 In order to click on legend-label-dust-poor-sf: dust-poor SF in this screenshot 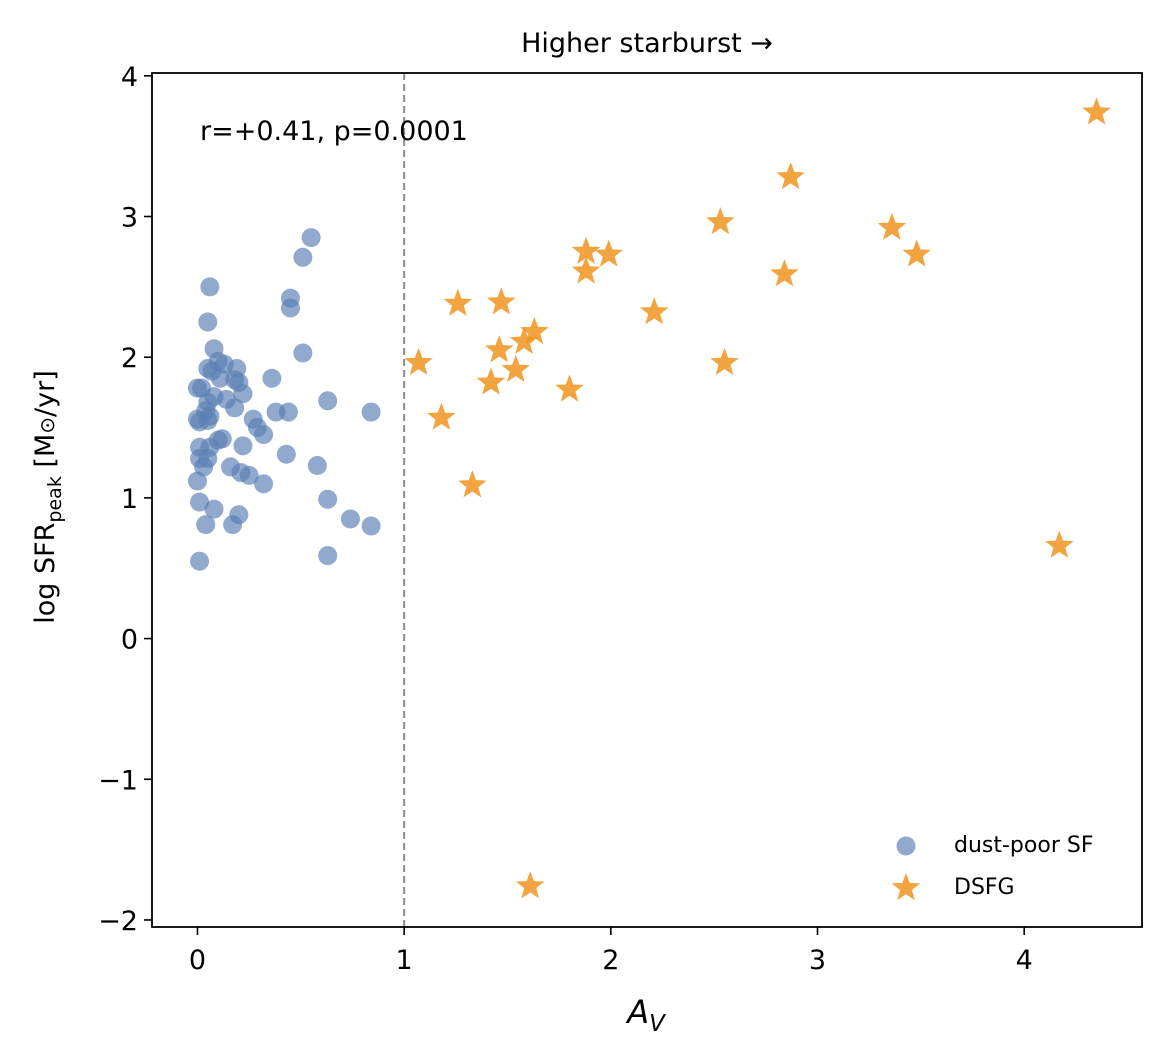, I will do `click(1023, 845)`.